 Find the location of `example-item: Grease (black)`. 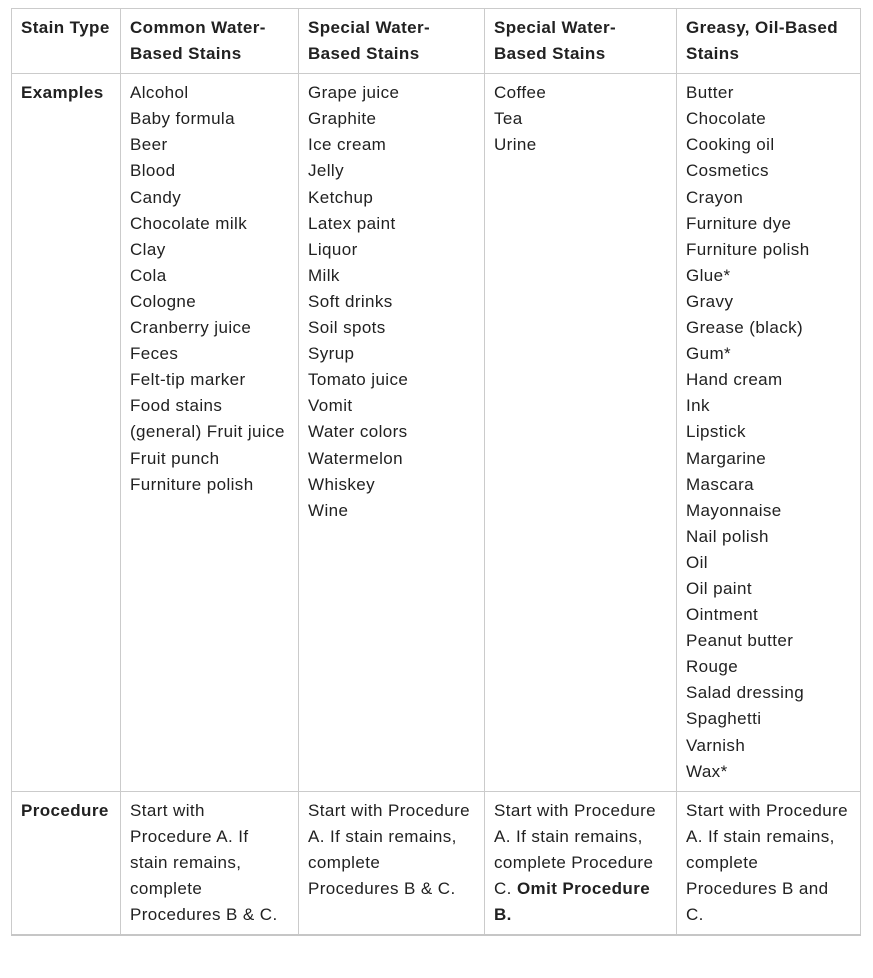

example-item: Grease (black) is located at coordinates (745, 328).